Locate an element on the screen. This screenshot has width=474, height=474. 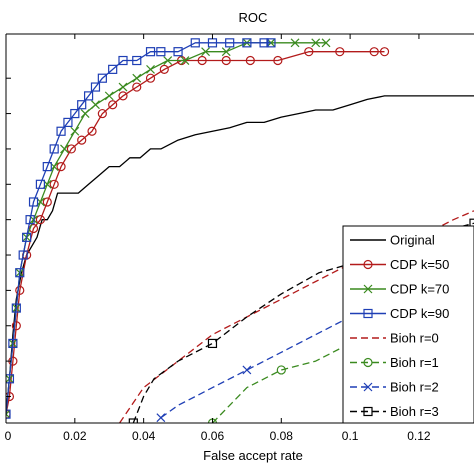
x-tick-label: 0.1 is located at coordinates (350, 436).